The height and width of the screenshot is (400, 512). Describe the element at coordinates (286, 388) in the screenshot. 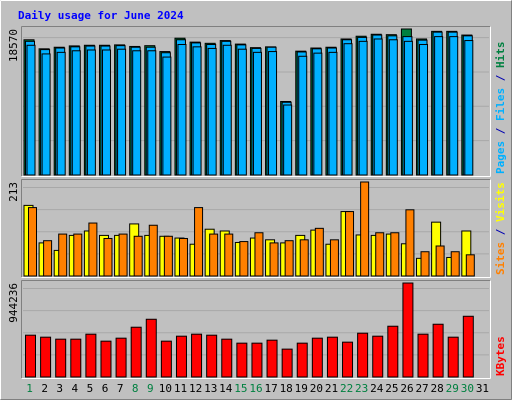

I see `x-tick-label-day-18: 18` at that location.